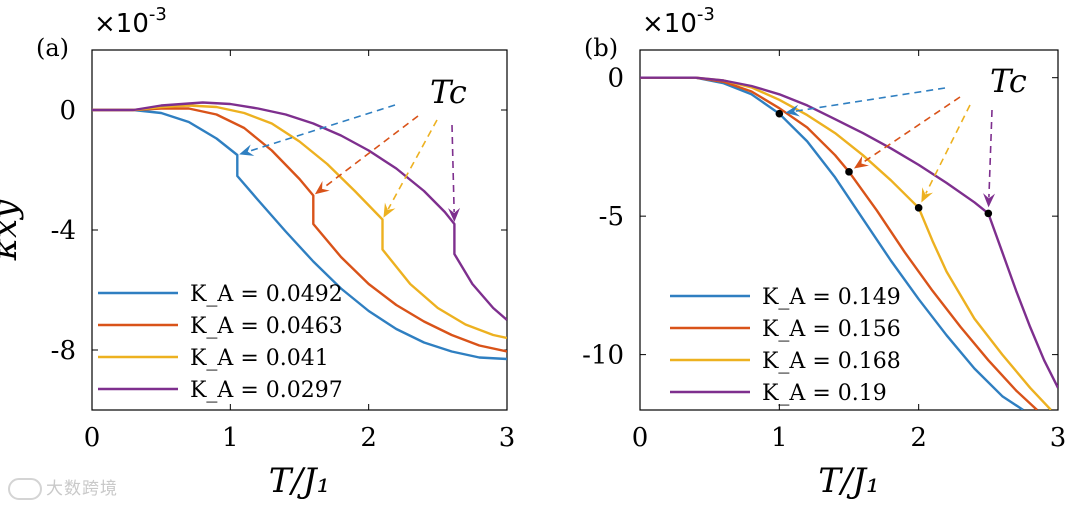 This screenshot has height=510, width=1080. Describe the element at coordinates (793, 110) in the screenshot. I see `tc-arrow-head-0.149` at that location.